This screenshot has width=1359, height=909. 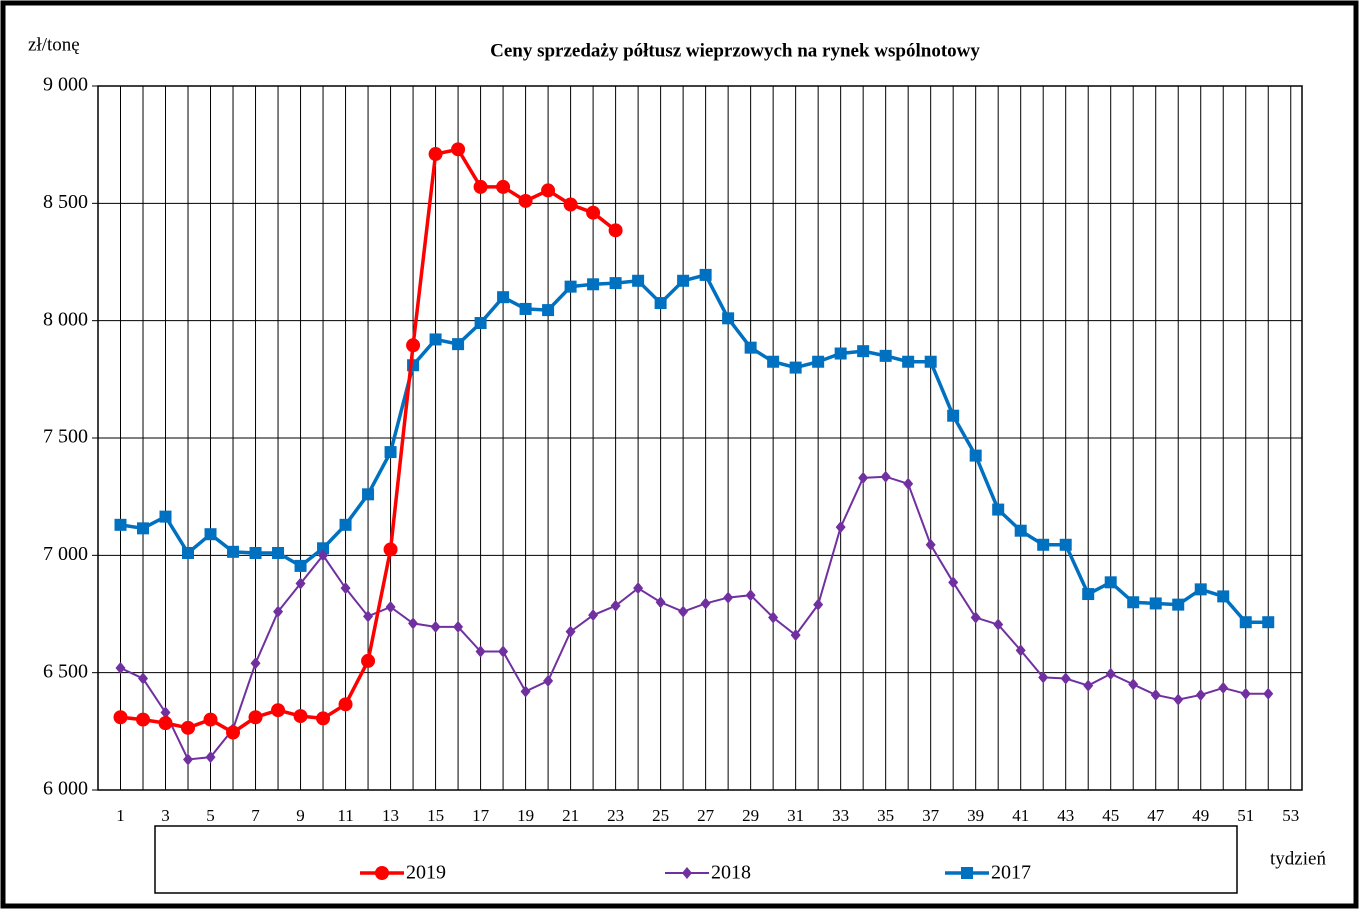 What do you see at coordinates (795, 815) in the screenshot?
I see `x-tick-label: 31` at bounding box center [795, 815].